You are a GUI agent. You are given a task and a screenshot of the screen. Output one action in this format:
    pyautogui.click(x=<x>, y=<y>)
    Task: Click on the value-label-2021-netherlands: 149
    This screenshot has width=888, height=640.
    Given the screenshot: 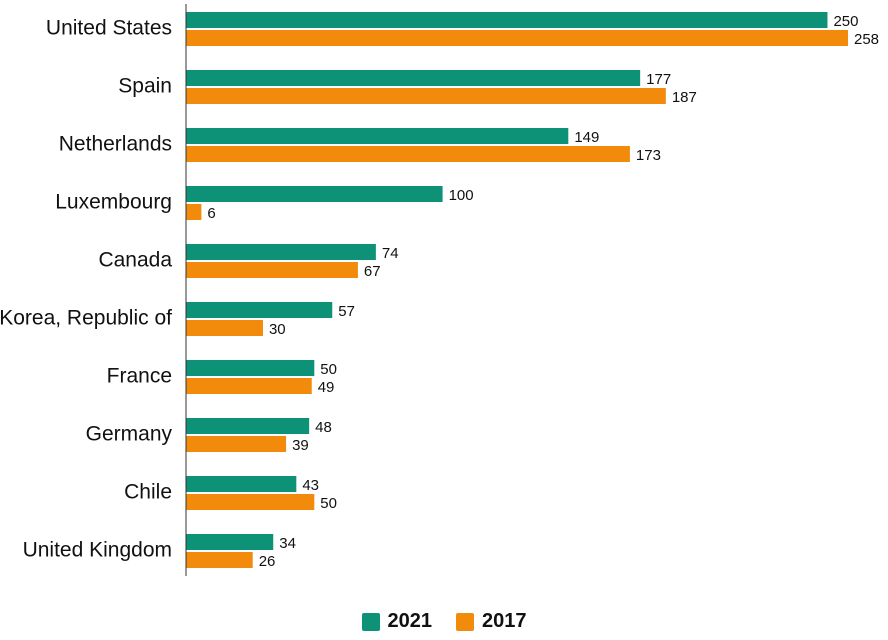 What is the action you would take?
    pyautogui.click(x=586, y=137)
    